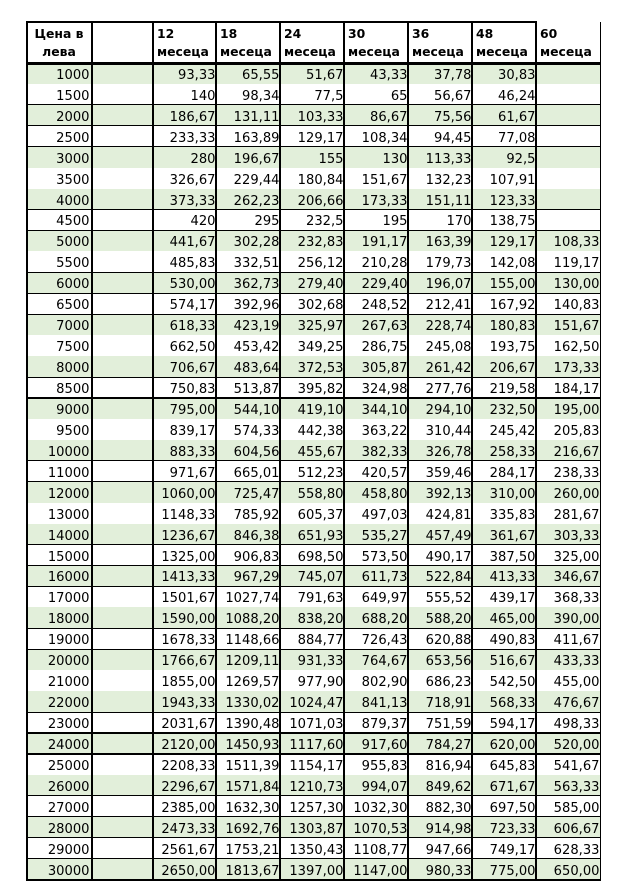  I want to click on value-cell: 163,89, so click(256, 138).